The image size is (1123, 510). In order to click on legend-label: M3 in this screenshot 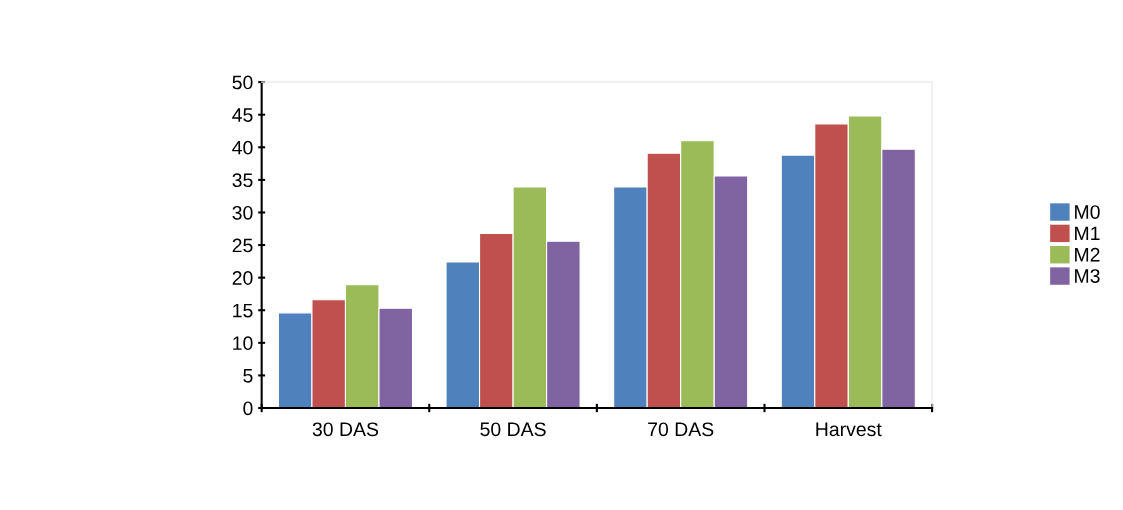, I will do `click(1087, 276)`.